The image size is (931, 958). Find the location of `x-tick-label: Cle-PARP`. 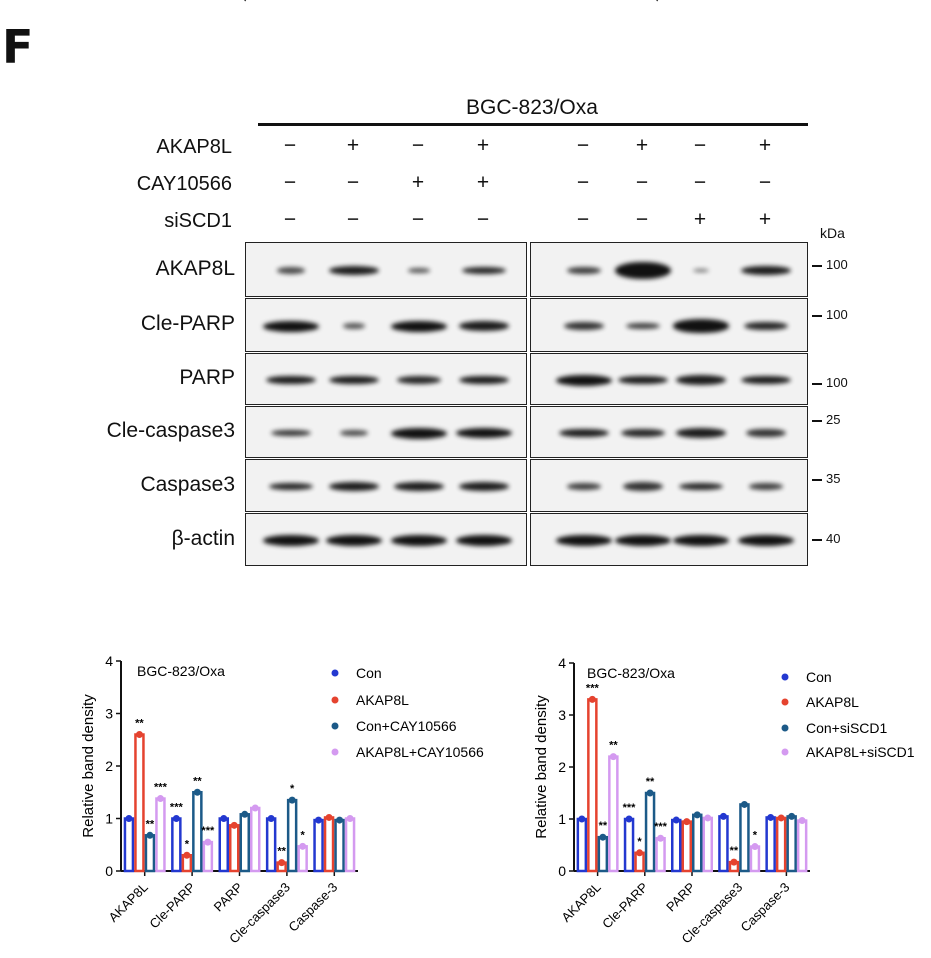

x-tick-label: Cle-PARP is located at coordinates (625, 906).